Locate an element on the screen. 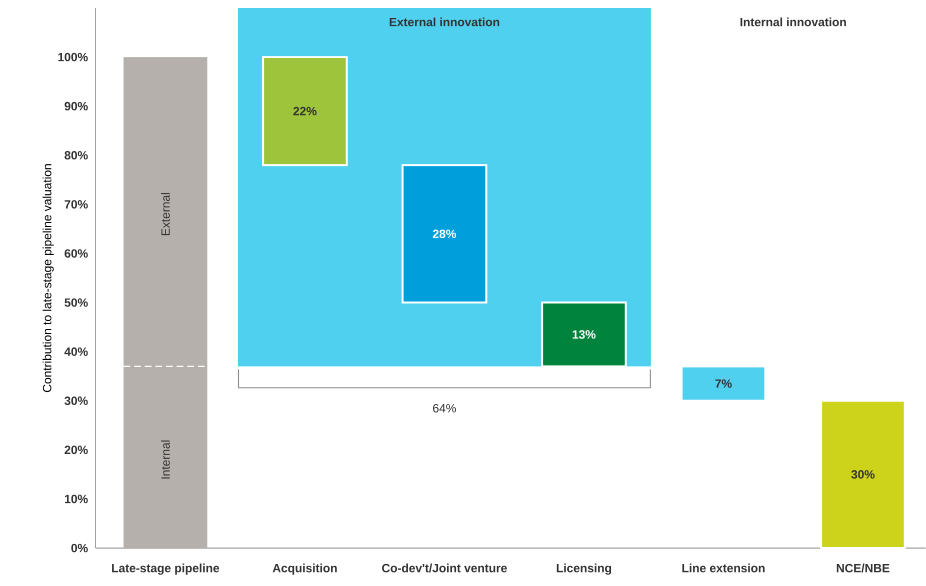  y-tick-label: 80% is located at coordinates (76, 155).